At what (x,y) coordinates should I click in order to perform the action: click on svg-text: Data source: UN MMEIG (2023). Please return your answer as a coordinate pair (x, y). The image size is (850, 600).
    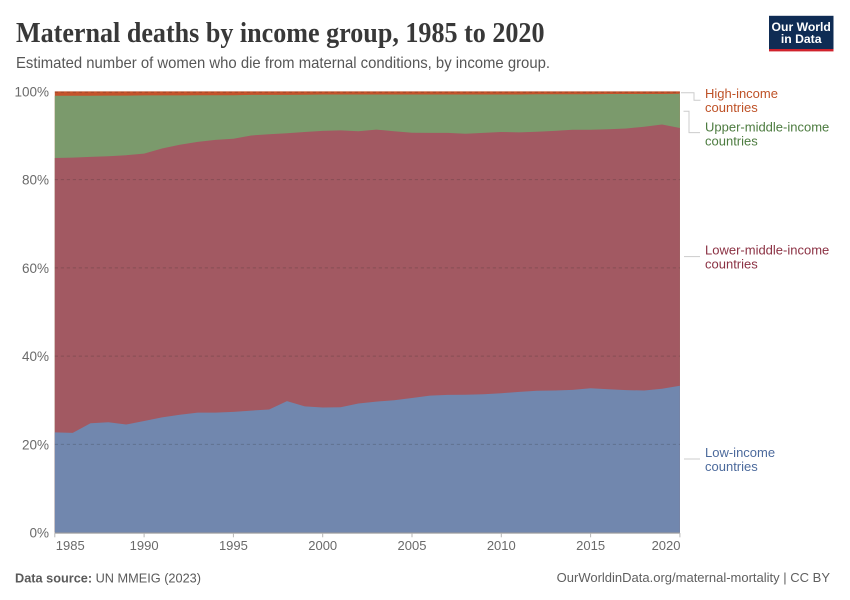
    Looking at the image, I should click on (108, 577).